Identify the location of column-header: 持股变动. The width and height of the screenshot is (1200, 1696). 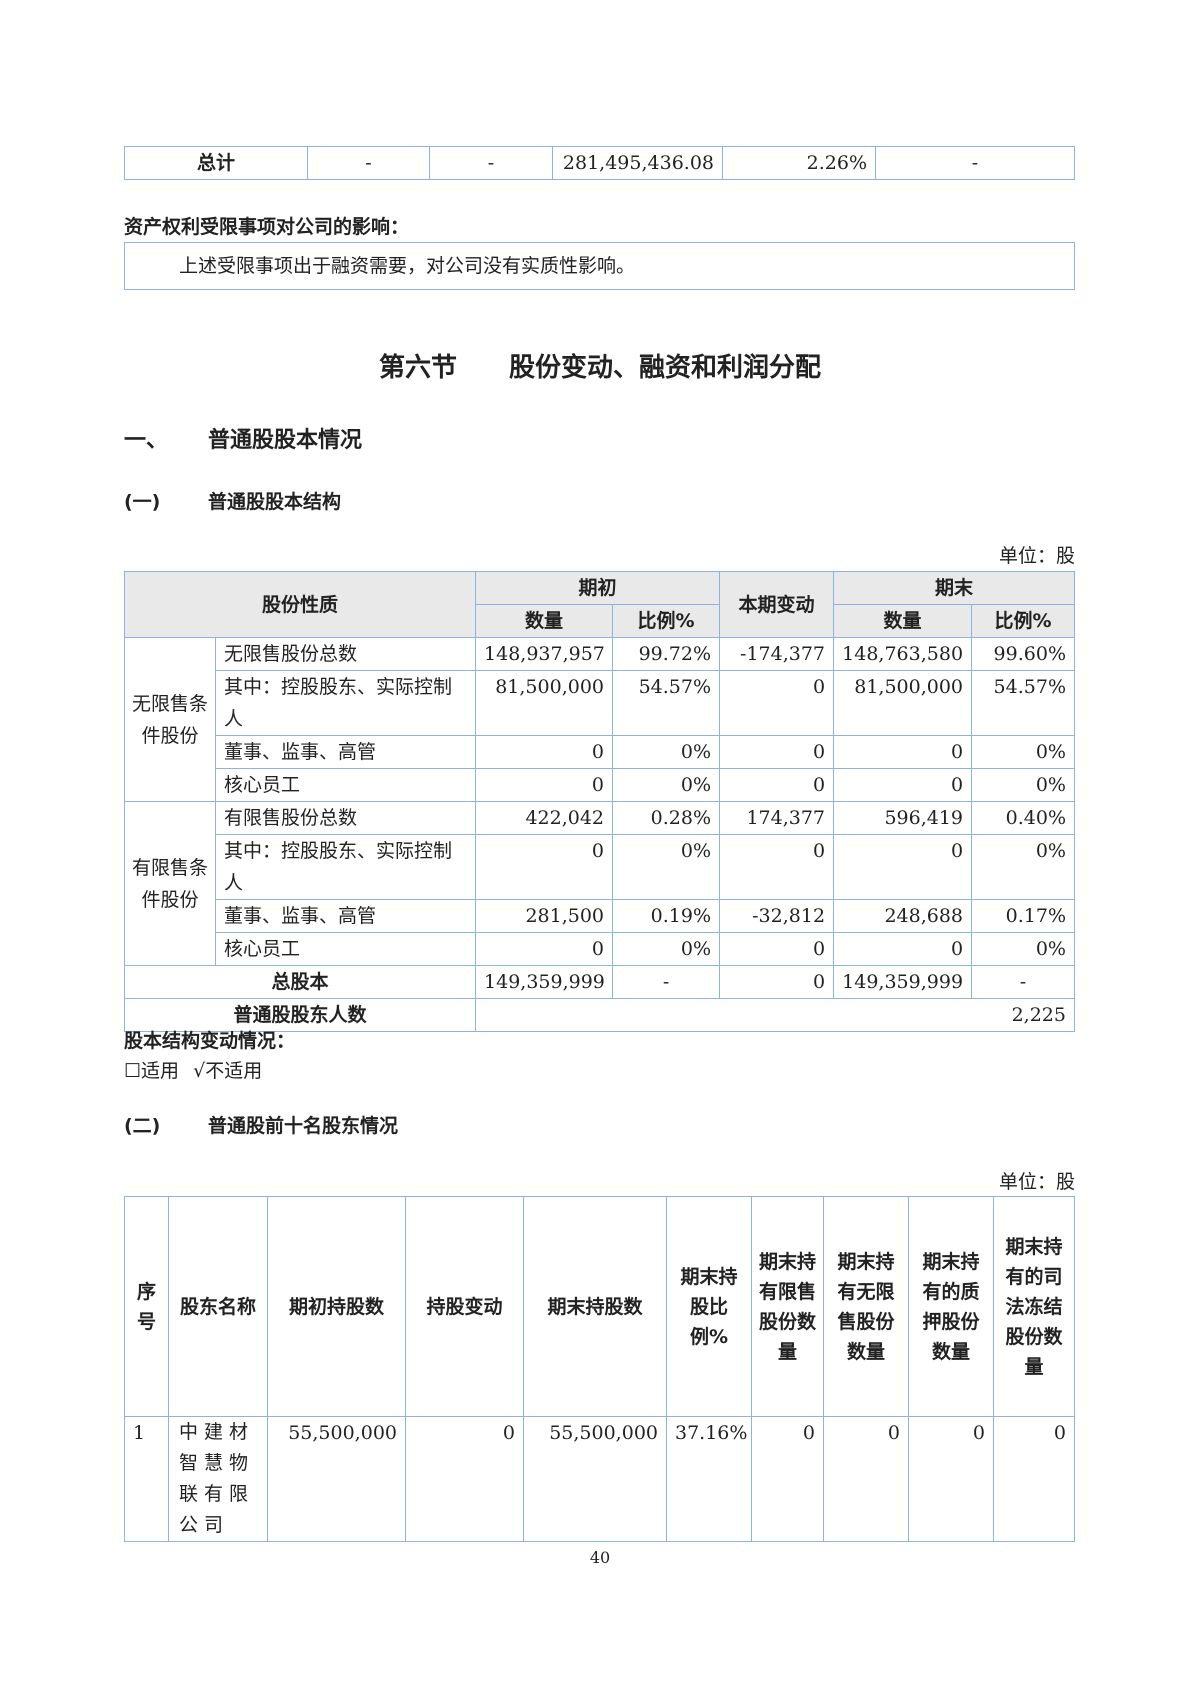
(464, 1306).